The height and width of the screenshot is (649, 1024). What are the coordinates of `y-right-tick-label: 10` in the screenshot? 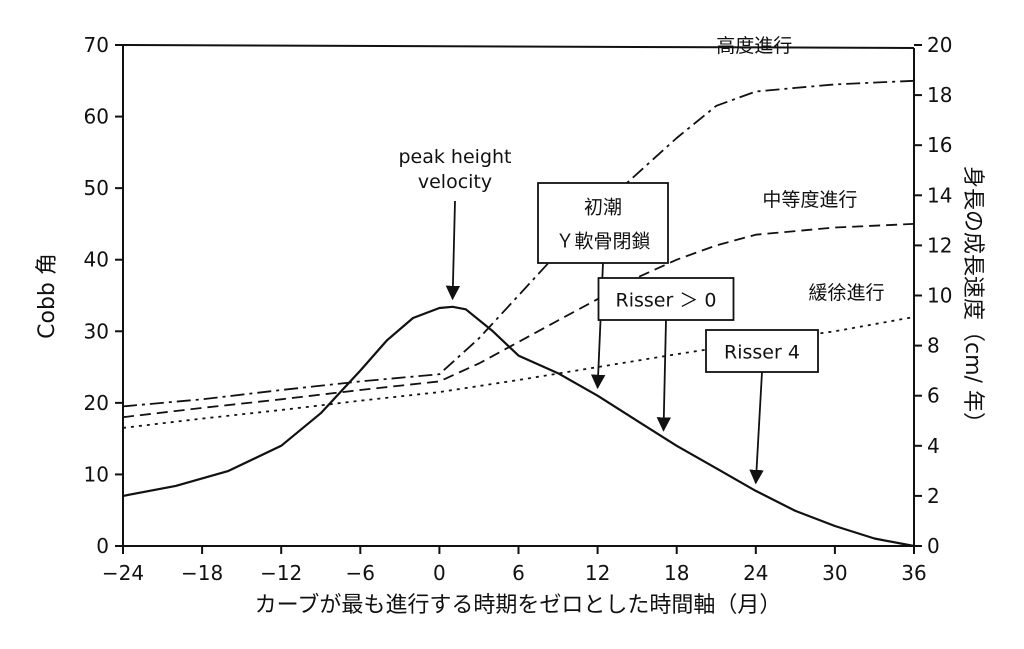 It's located at (939, 296).